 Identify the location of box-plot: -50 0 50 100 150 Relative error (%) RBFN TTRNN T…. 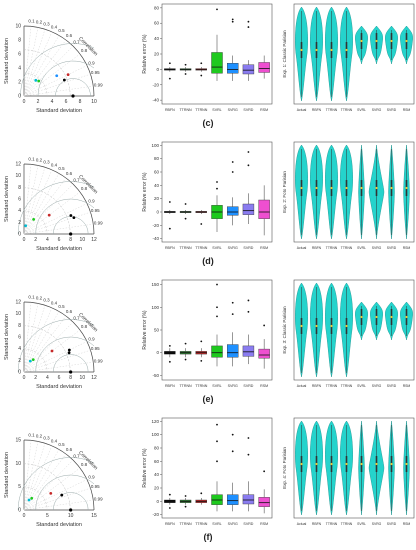
(207, 333).